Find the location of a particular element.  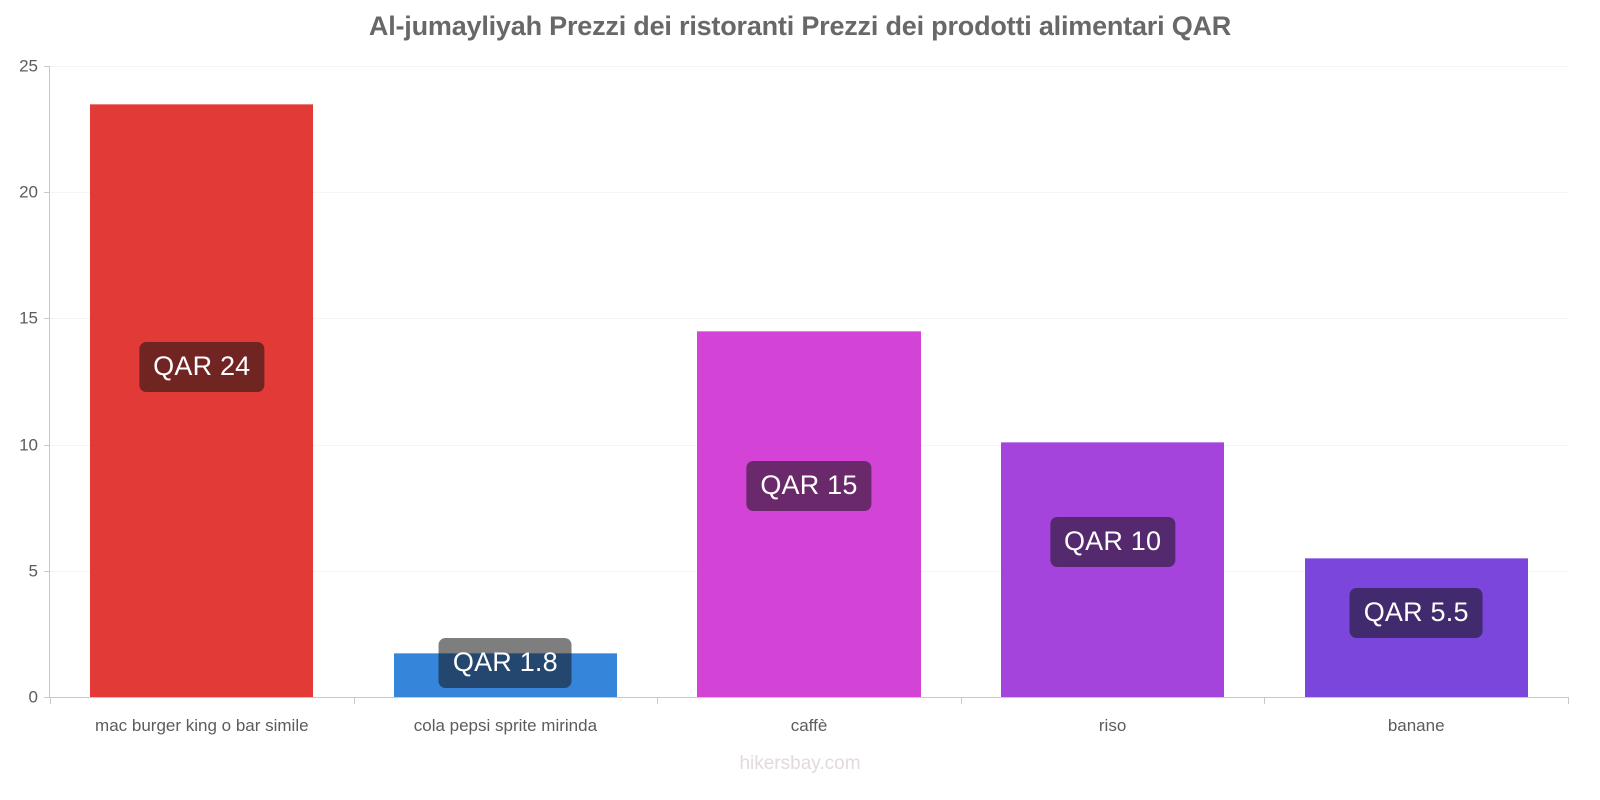

y-axis-tick-label: 15 is located at coordinates (28, 318).